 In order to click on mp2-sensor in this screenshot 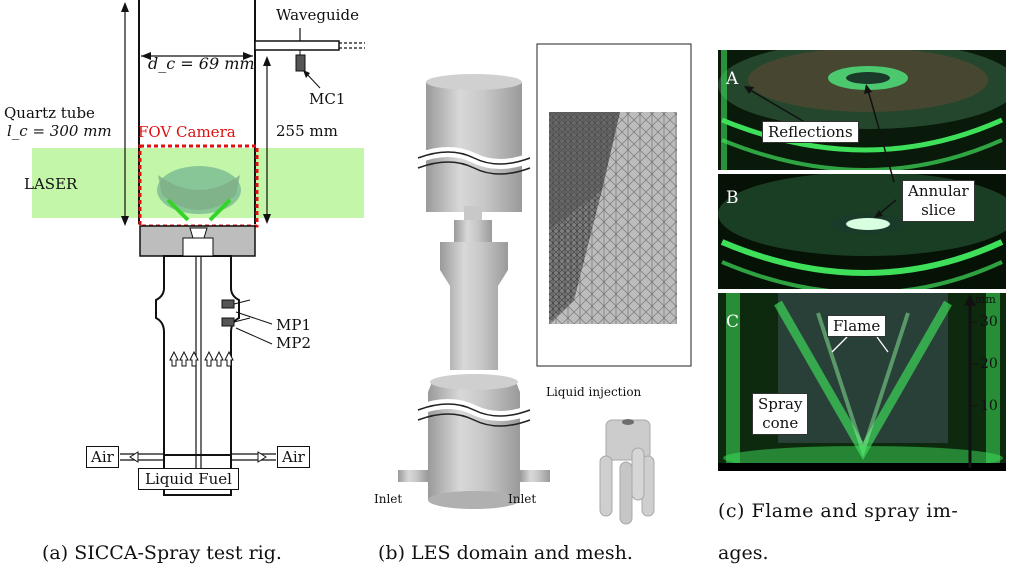, I will do `click(228, 322)`.